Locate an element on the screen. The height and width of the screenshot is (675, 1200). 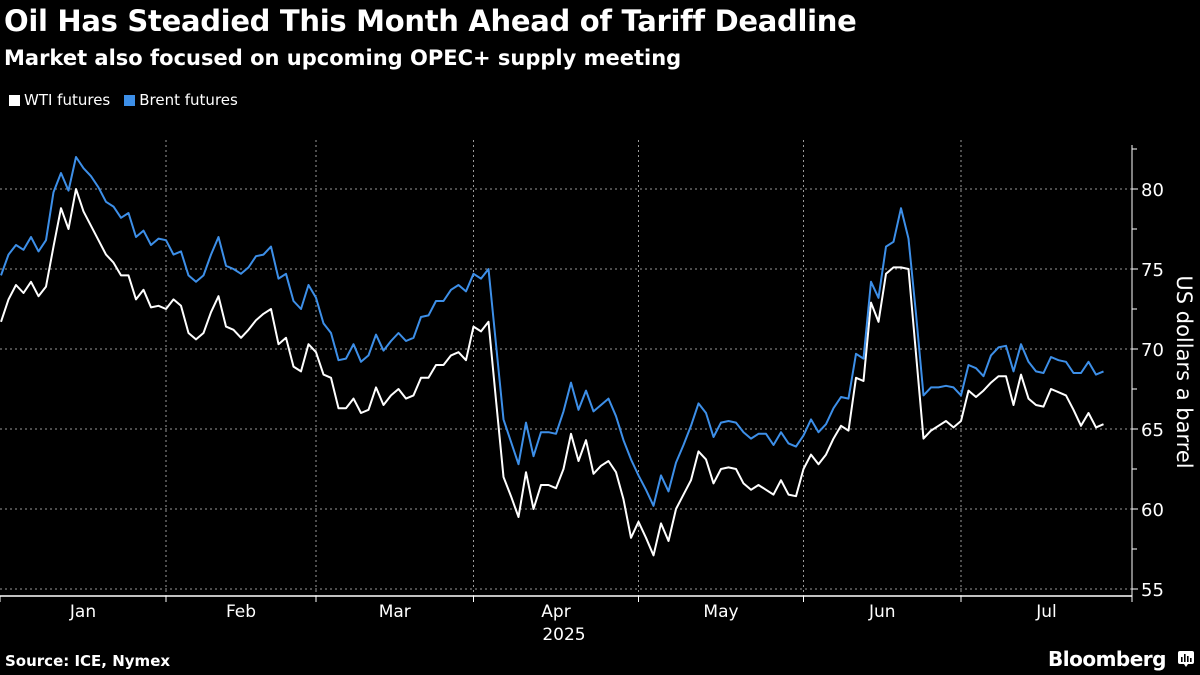
y-tick-label: 70 is located at coordinates (1152, 350).